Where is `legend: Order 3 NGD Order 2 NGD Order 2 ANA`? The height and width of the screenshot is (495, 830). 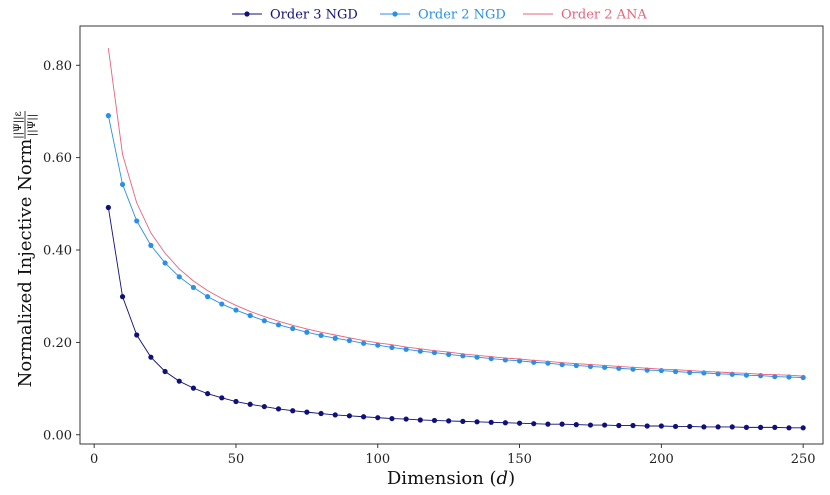
legend: Order 3 NGD Order 2 NGD Order 2 ANA is located at coordinates (439, 15).